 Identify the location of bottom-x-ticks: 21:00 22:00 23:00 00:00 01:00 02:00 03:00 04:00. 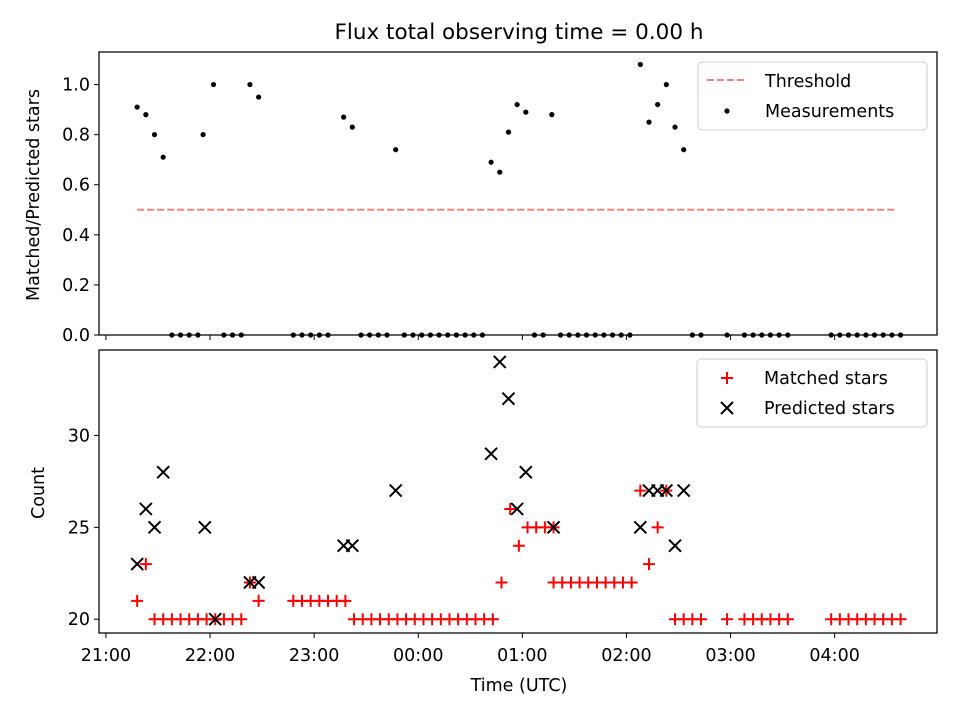
(470, 649).